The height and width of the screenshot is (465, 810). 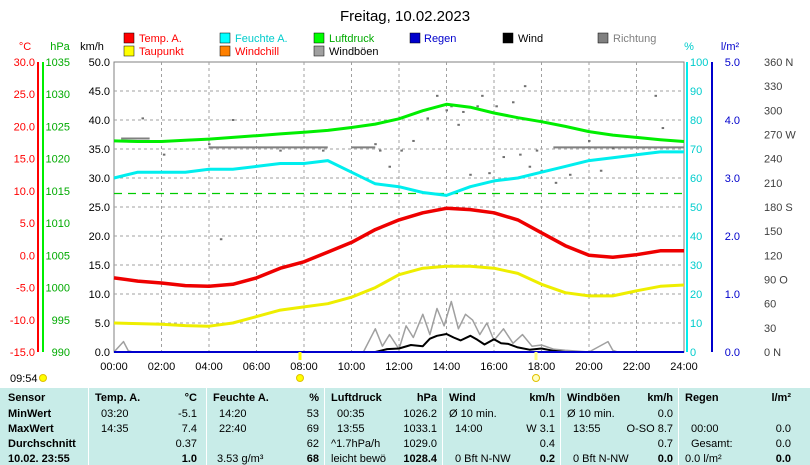 What do you see at coordinates (637, 367) in the screenshot?
I see `x-tick-label: 22:00` at bounding box center [637, 367].